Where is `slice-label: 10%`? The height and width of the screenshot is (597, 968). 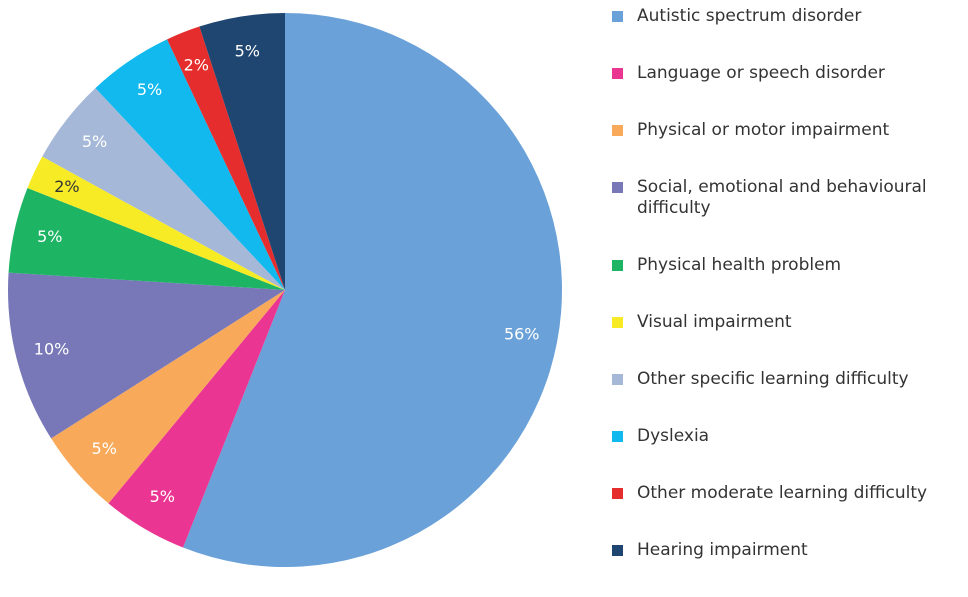
slice-label: 10% is located at coordinates (52, 348).